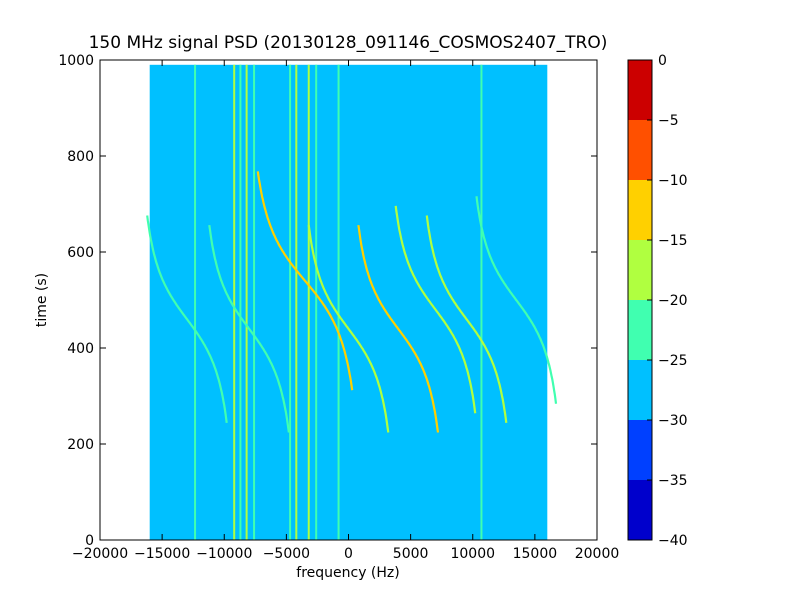  Describe the element at coordinates (662, 61) in the screenshot. I see `colorbar-tick-label: 0` at that location.